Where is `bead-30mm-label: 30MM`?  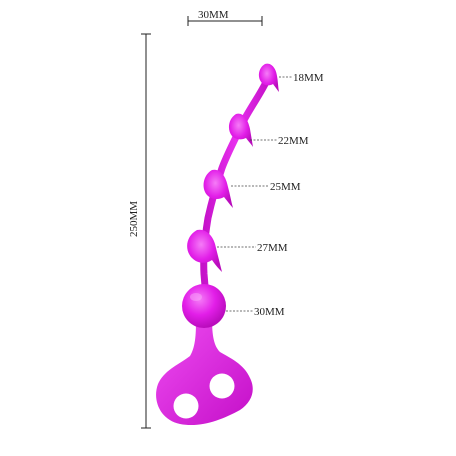
bead-30mm-label: 30MM is located at coordinates (269, 312).